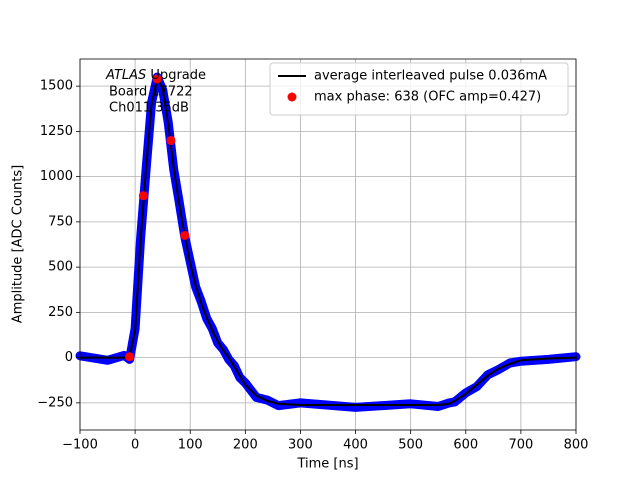  Describe the element at coordinates (355, 445) in the screenshot. I see `x-tick-label: 400` at that location.